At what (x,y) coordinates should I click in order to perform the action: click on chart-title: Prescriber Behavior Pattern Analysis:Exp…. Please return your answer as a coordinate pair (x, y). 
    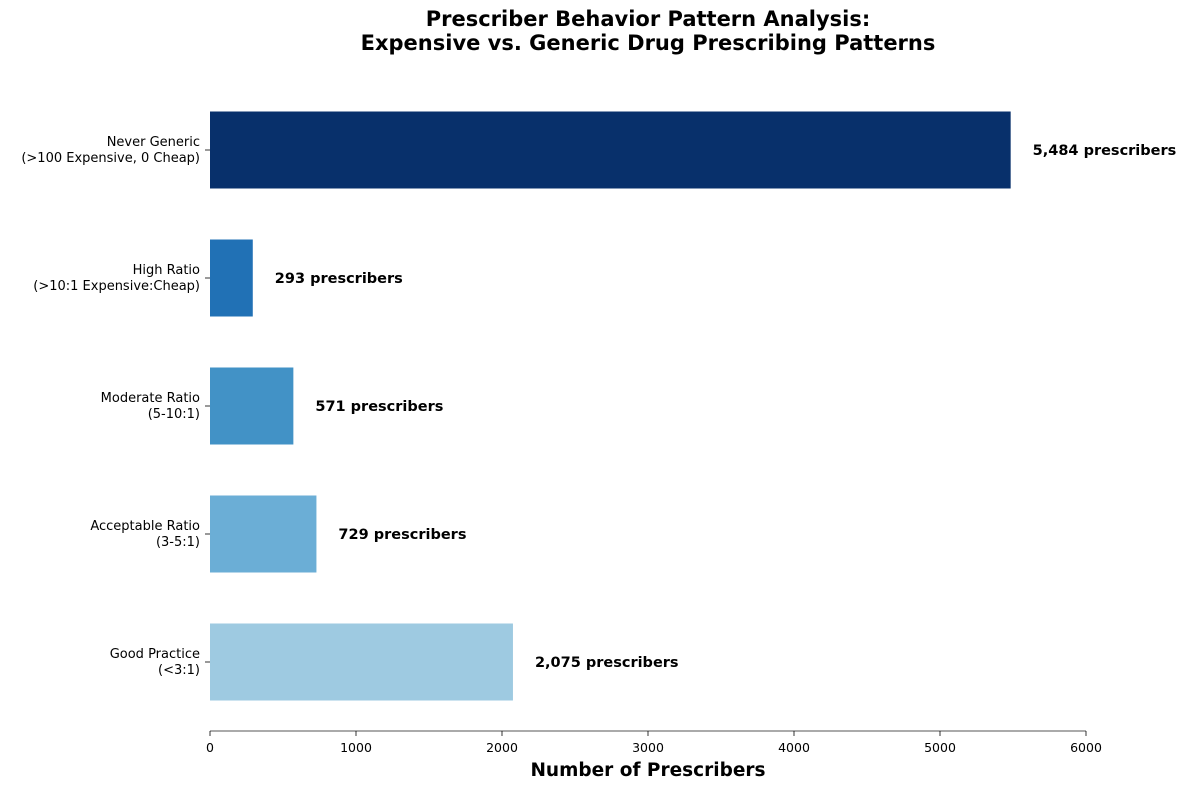
    Looking at the image, I should click on (648, 31).